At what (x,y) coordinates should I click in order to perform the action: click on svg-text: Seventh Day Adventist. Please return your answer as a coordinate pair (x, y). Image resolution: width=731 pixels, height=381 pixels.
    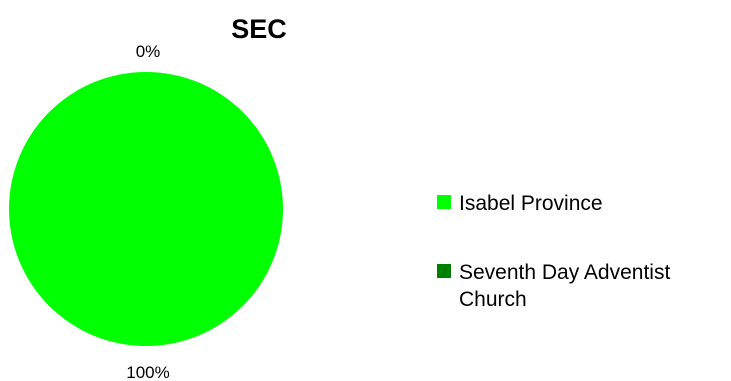
    Looking at the image, I should click on (564, 272).